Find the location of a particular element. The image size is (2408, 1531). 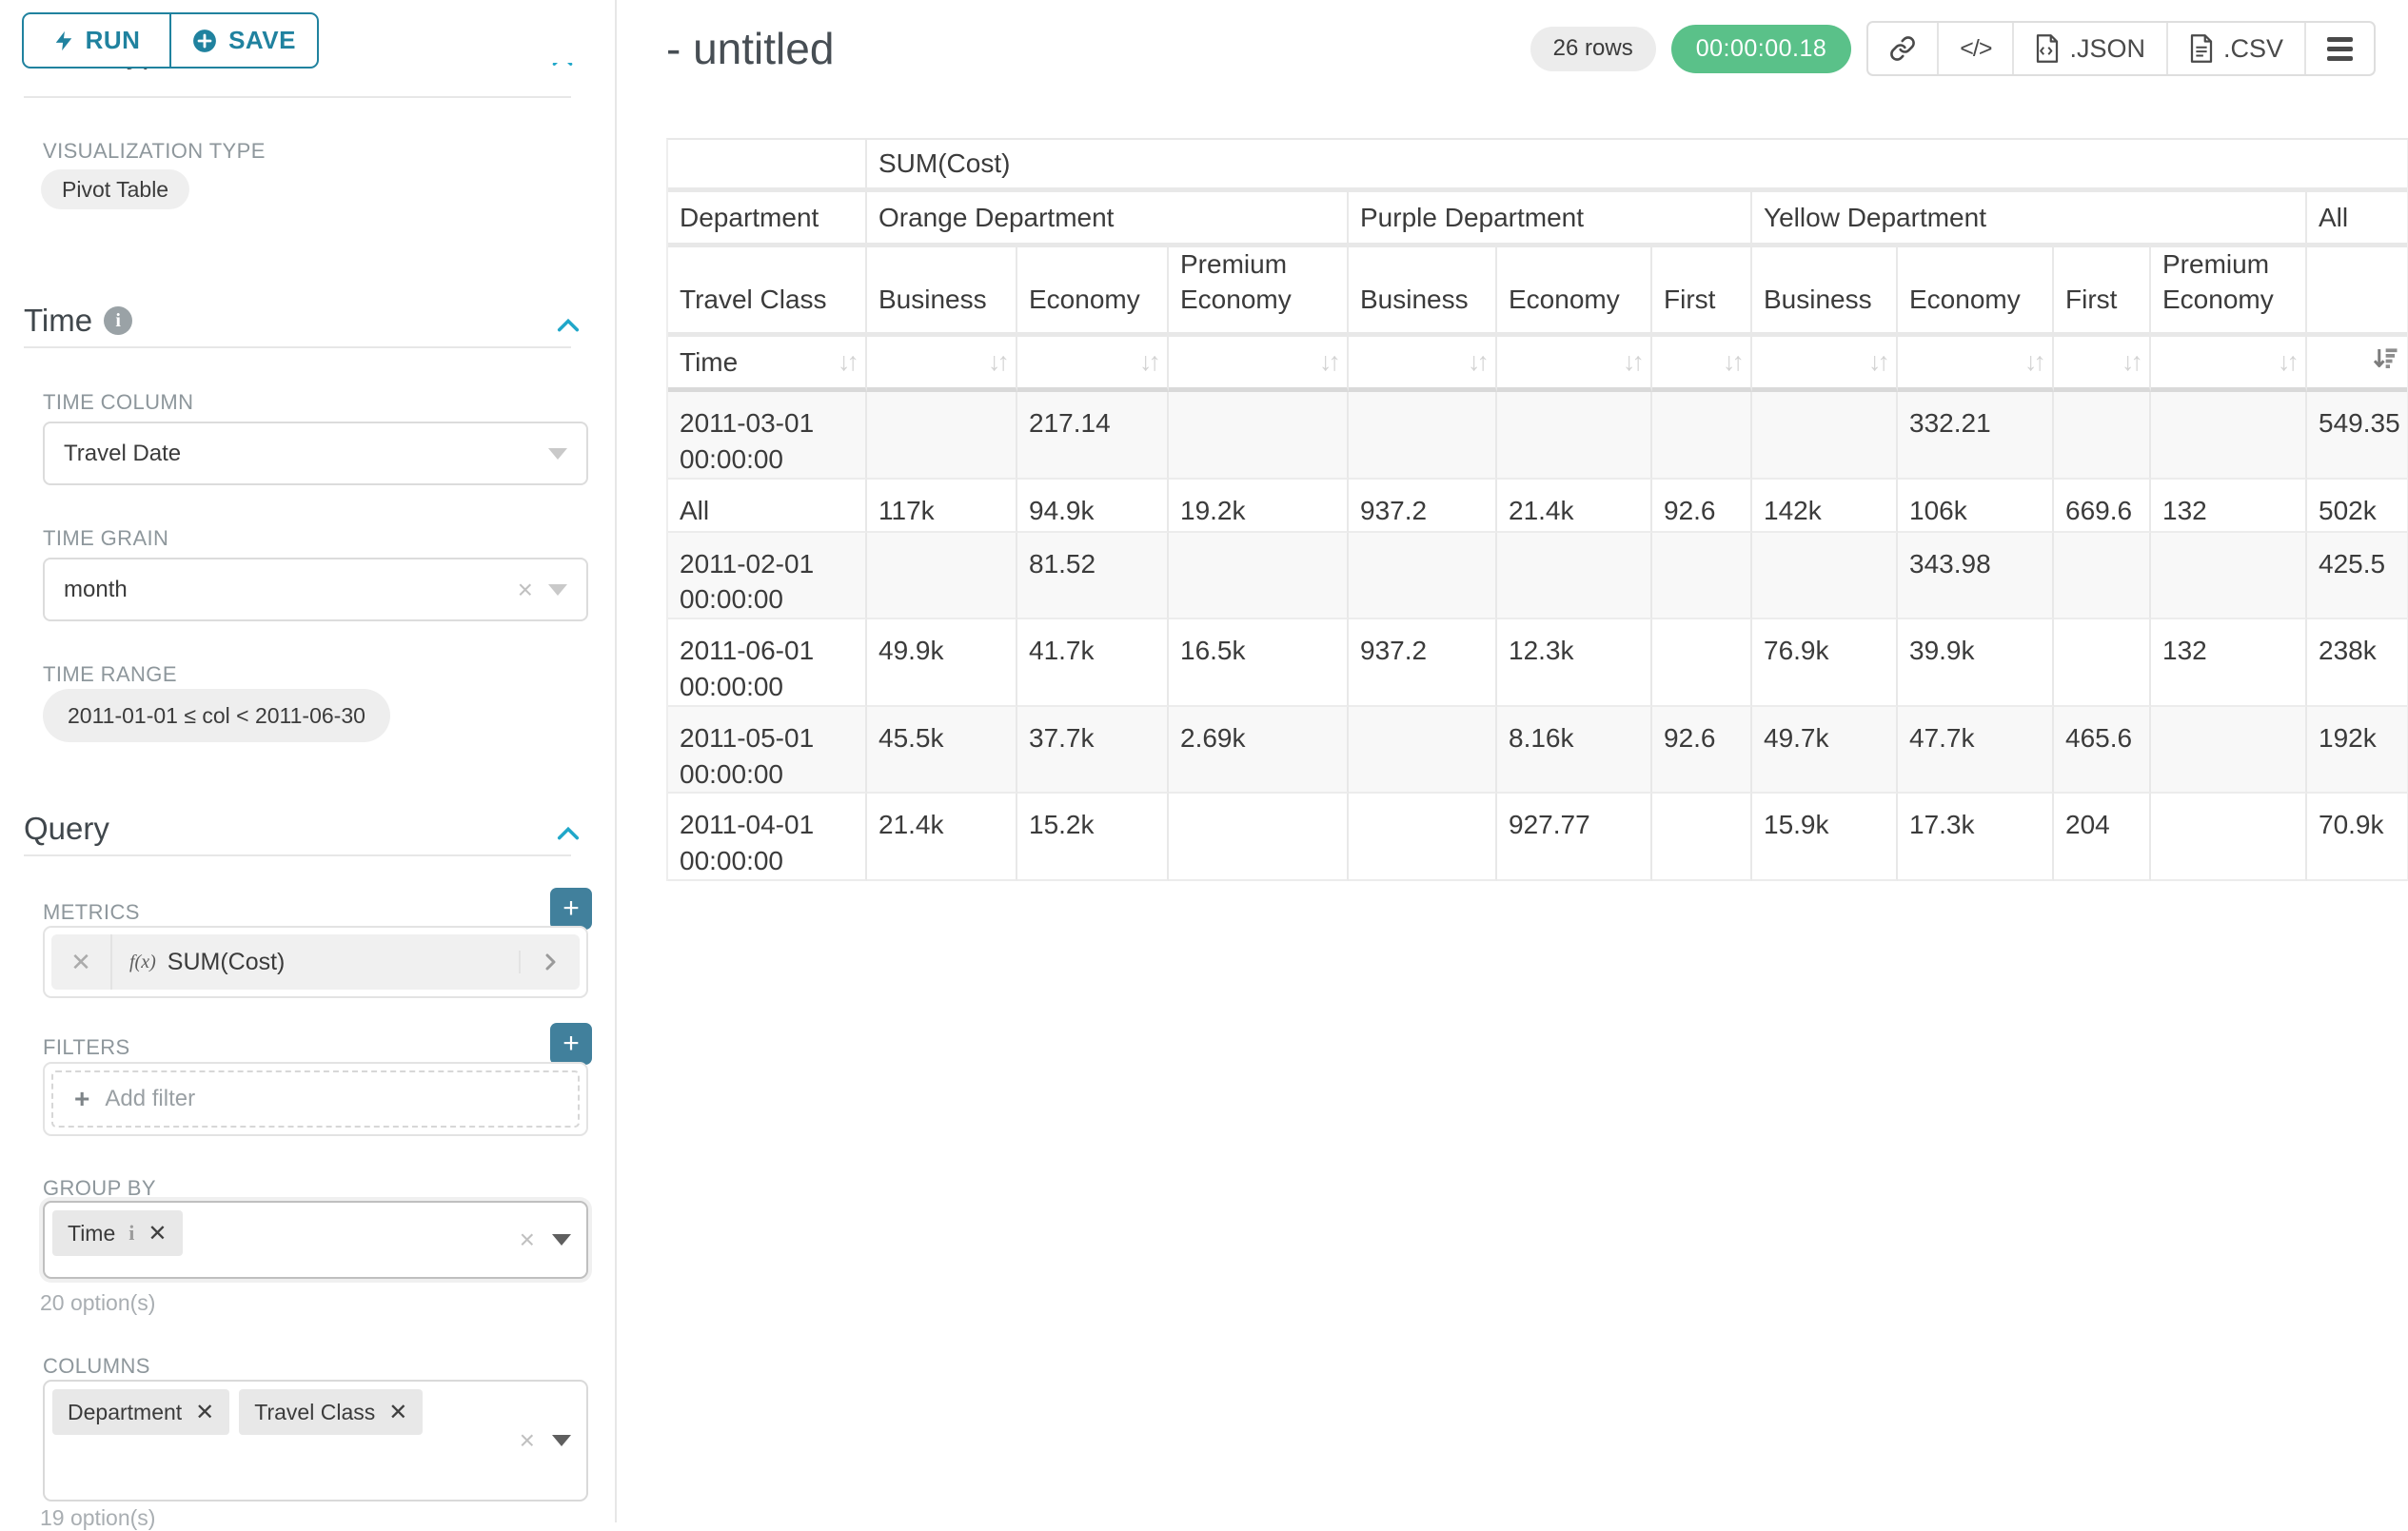

time-range-label: TIME RANGE is located at coordinates (110, 674).